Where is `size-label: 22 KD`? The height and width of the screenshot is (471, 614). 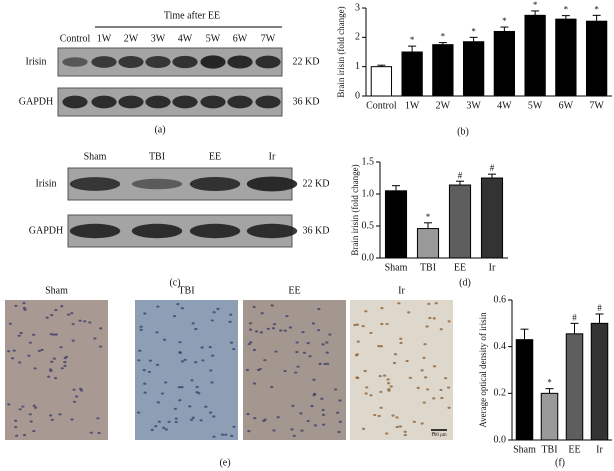 size-label: 22 KD is located at coordinates (316, 183).